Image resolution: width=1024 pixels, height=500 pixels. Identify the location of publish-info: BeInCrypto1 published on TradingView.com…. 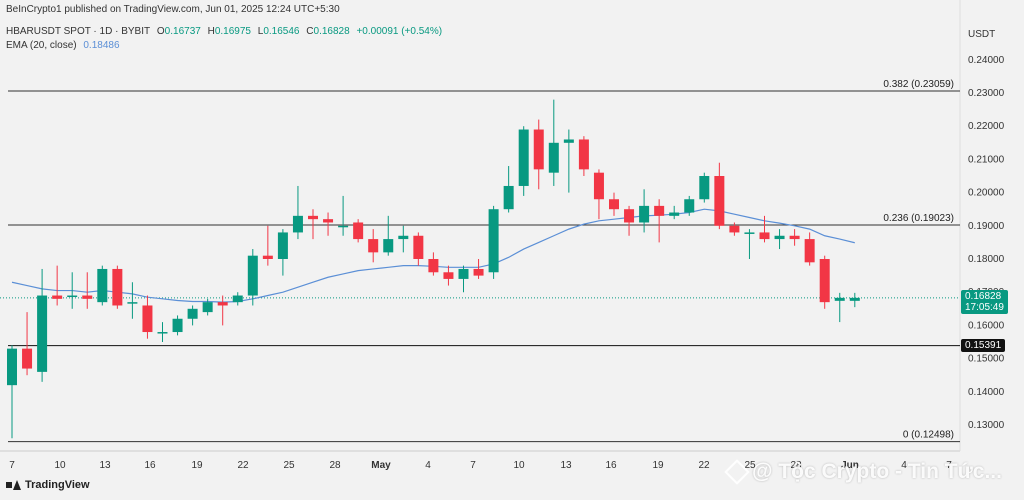
(175, 9).